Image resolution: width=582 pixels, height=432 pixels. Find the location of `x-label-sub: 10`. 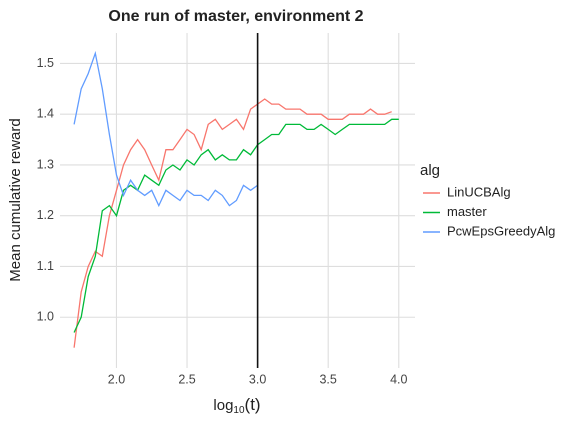

x-label-sub: 10 is located at coordinates (239, 410).